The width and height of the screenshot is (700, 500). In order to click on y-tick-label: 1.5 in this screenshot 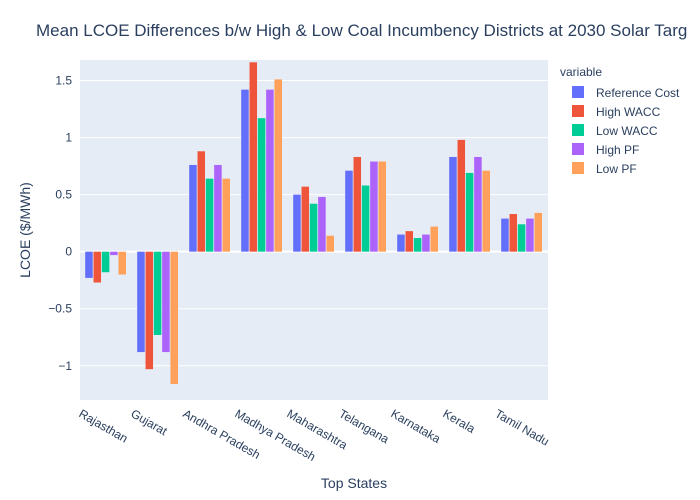, I will do `click(63, 81)`.